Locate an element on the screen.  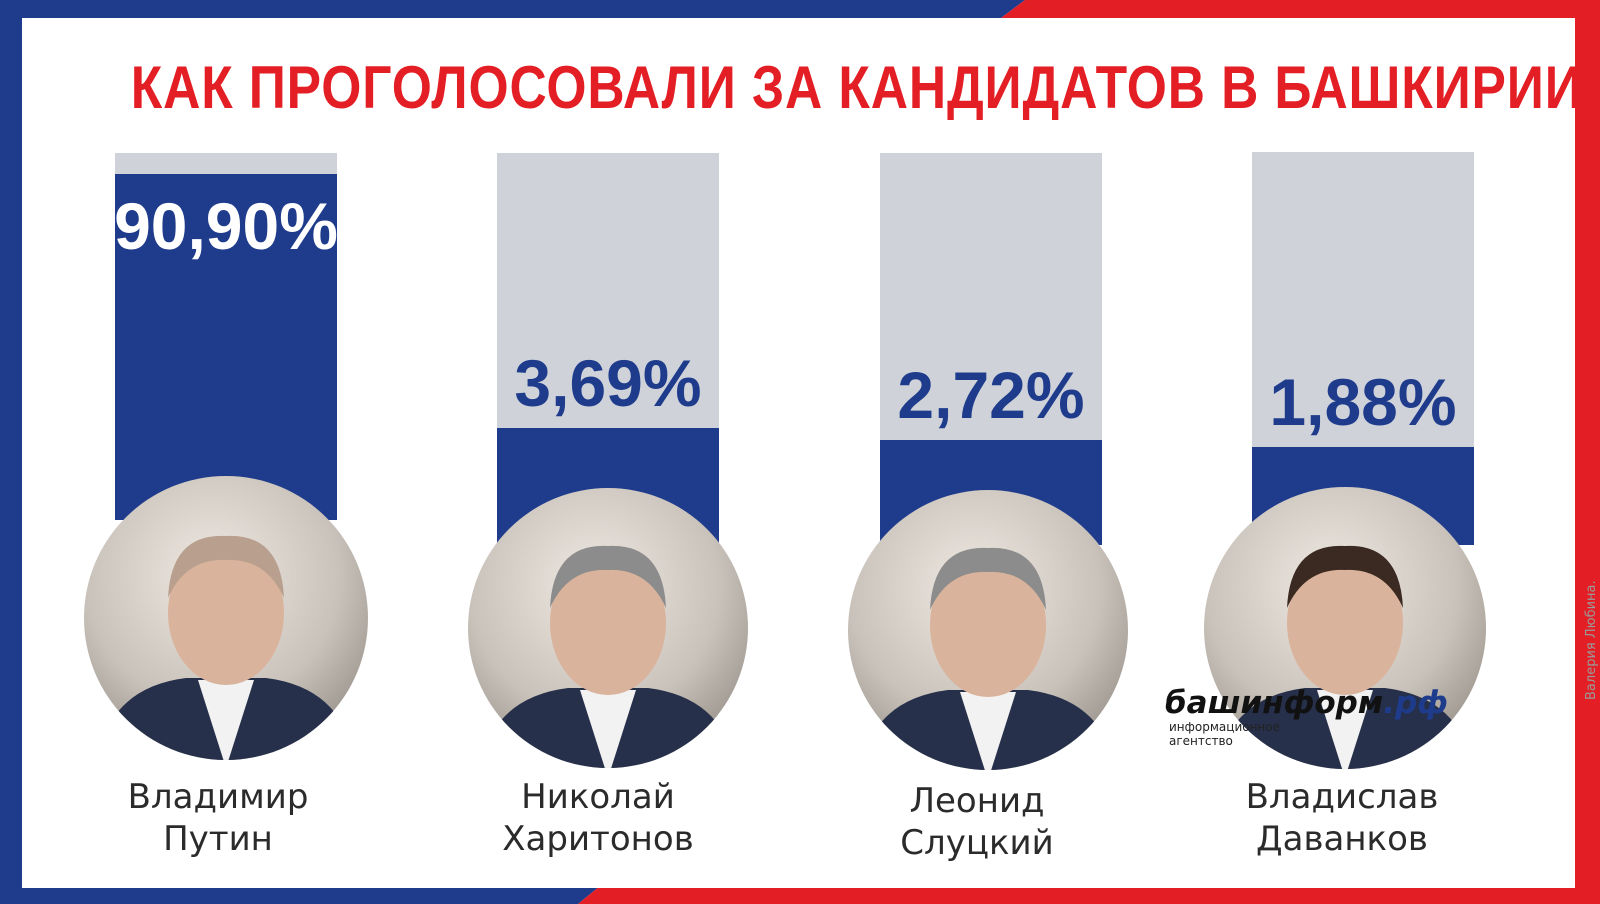
candidate-name: Леонид Слуцкий is located at coordinates (977, 822).